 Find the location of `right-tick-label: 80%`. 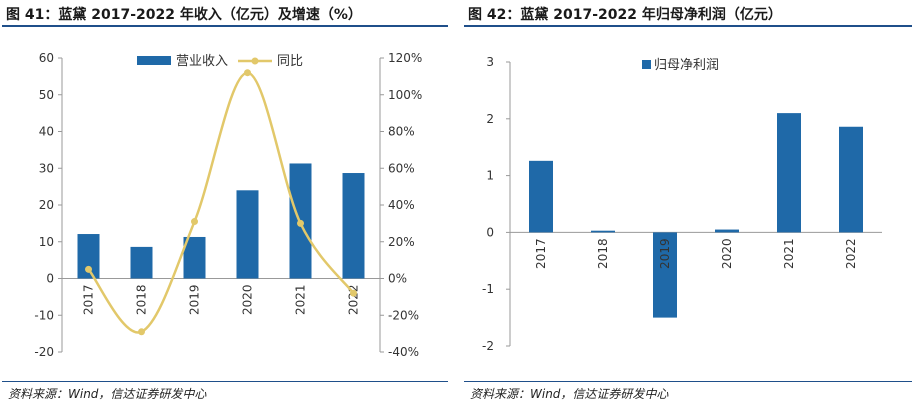

right-tick-label: 80% is located at coordinates (401, 132).